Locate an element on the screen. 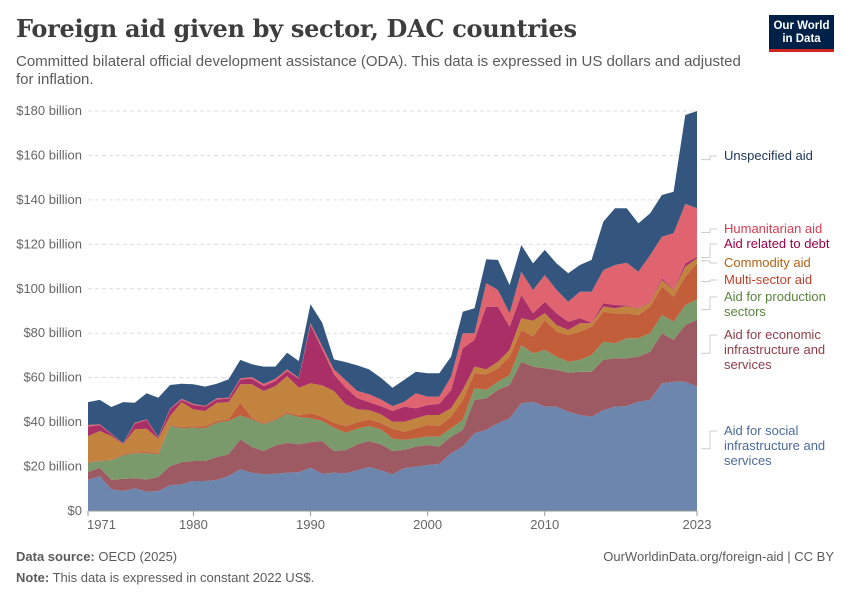  y-tick-label: $0 is located at coordinates (75, 510).